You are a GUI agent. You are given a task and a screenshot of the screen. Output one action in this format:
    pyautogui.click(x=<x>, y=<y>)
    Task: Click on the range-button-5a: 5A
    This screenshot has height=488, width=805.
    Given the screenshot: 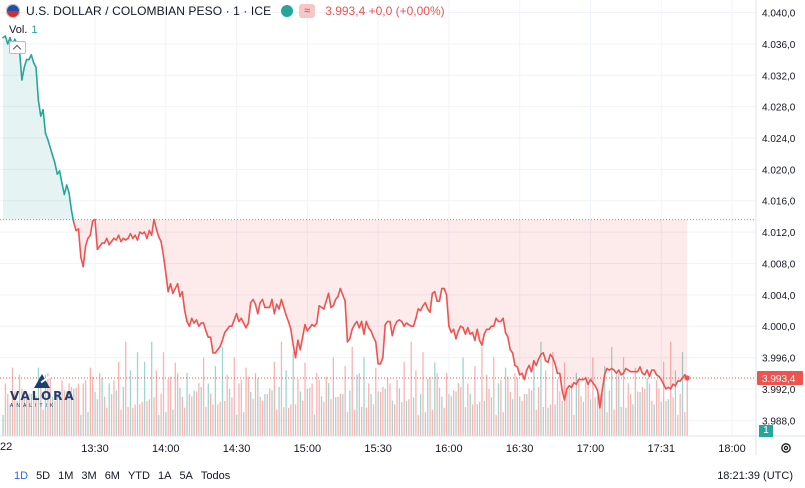 What is the action you would take?
    pyautogui.click(x=185, y=476)
    